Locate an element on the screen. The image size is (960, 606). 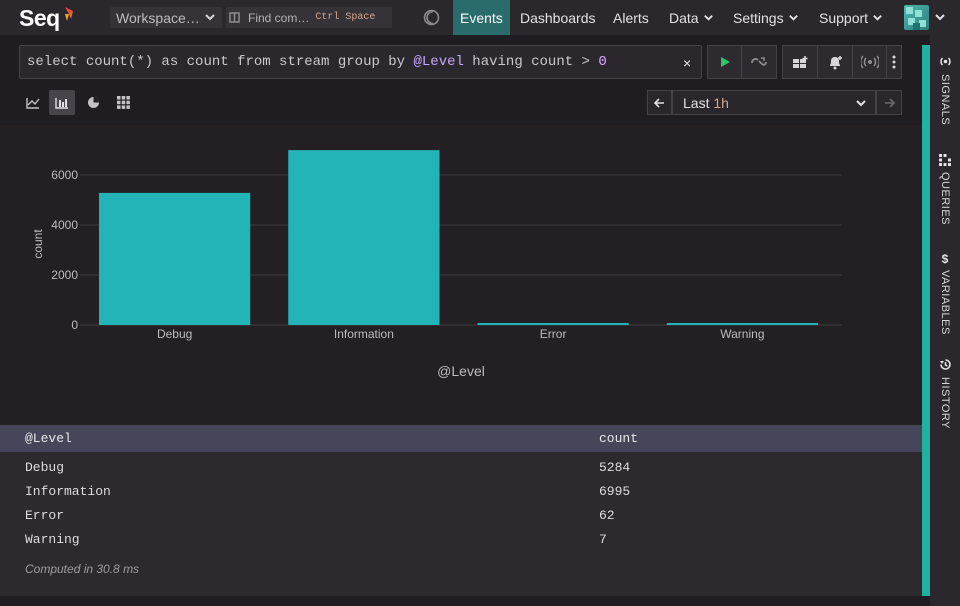
nav-settings-label: Settings is located at coordinates (758, 17).